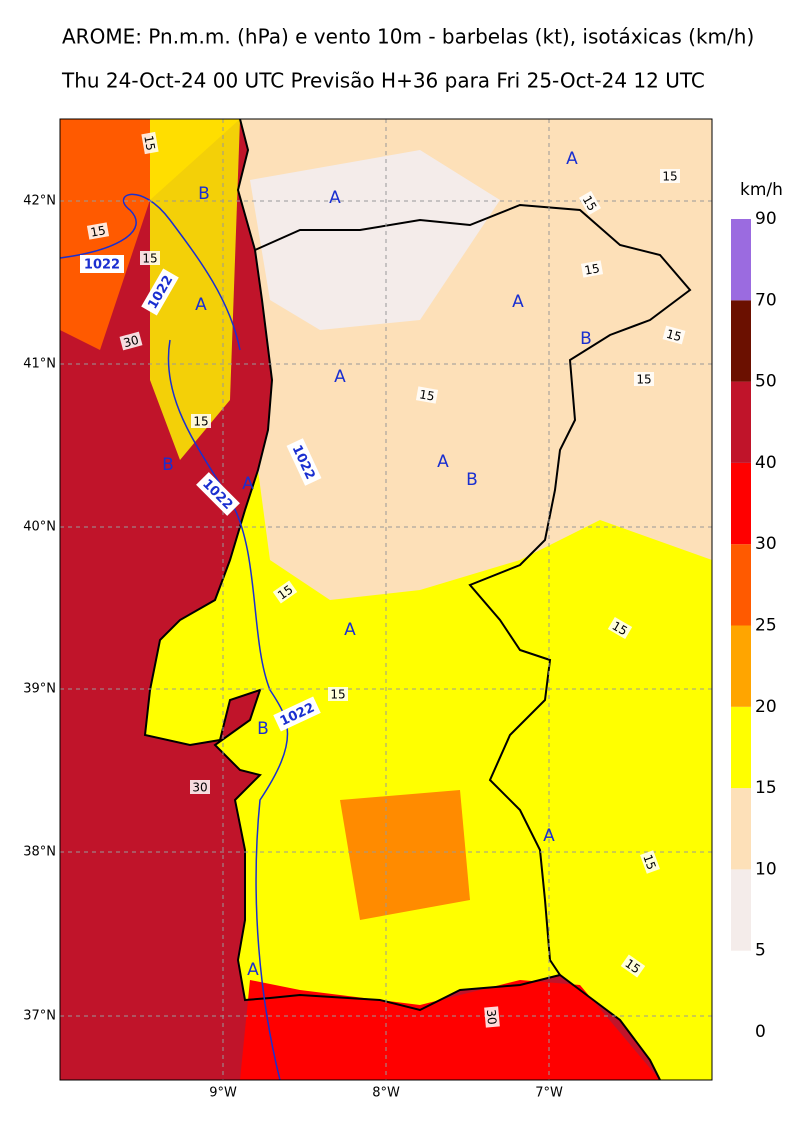 The width and height of the screenshot is (800, 1131). Describe the element at coordinates (766, 463) in the screenshot. I see `colorbar-label: 40` at that location.